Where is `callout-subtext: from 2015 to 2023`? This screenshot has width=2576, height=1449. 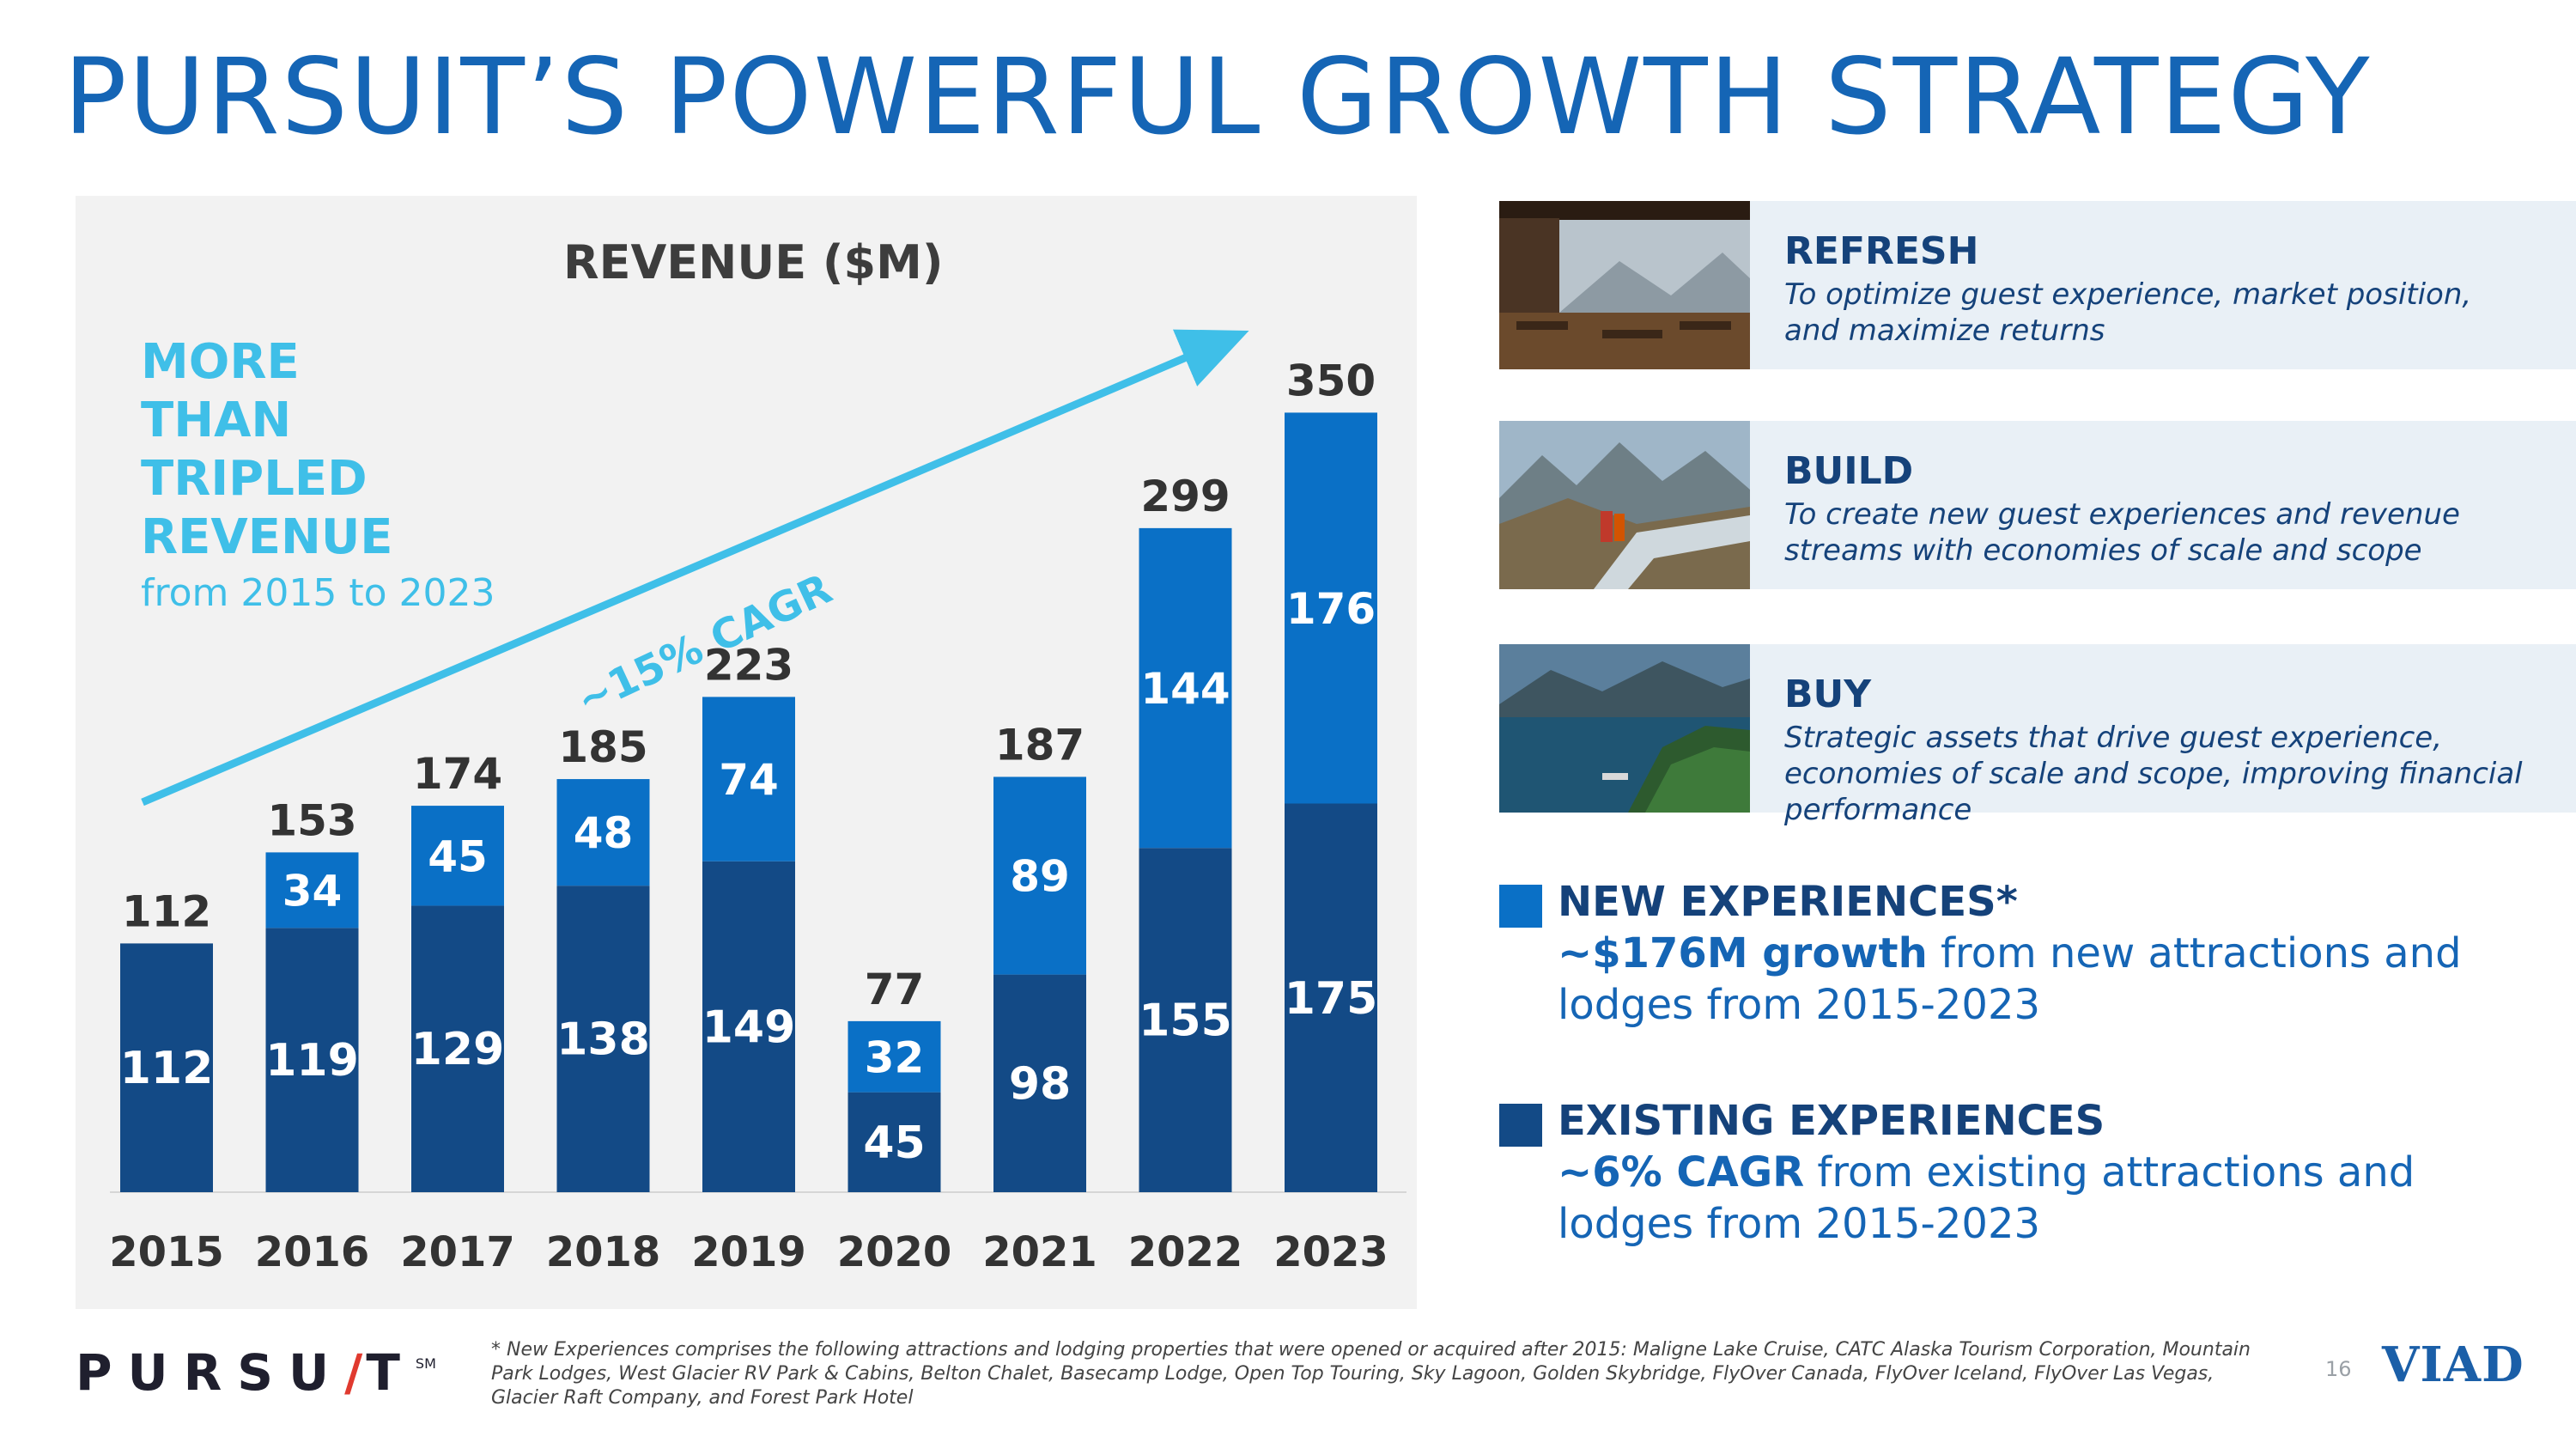
callout-subtext: from 2015 to 2023 is located at coordinates (318, 593).